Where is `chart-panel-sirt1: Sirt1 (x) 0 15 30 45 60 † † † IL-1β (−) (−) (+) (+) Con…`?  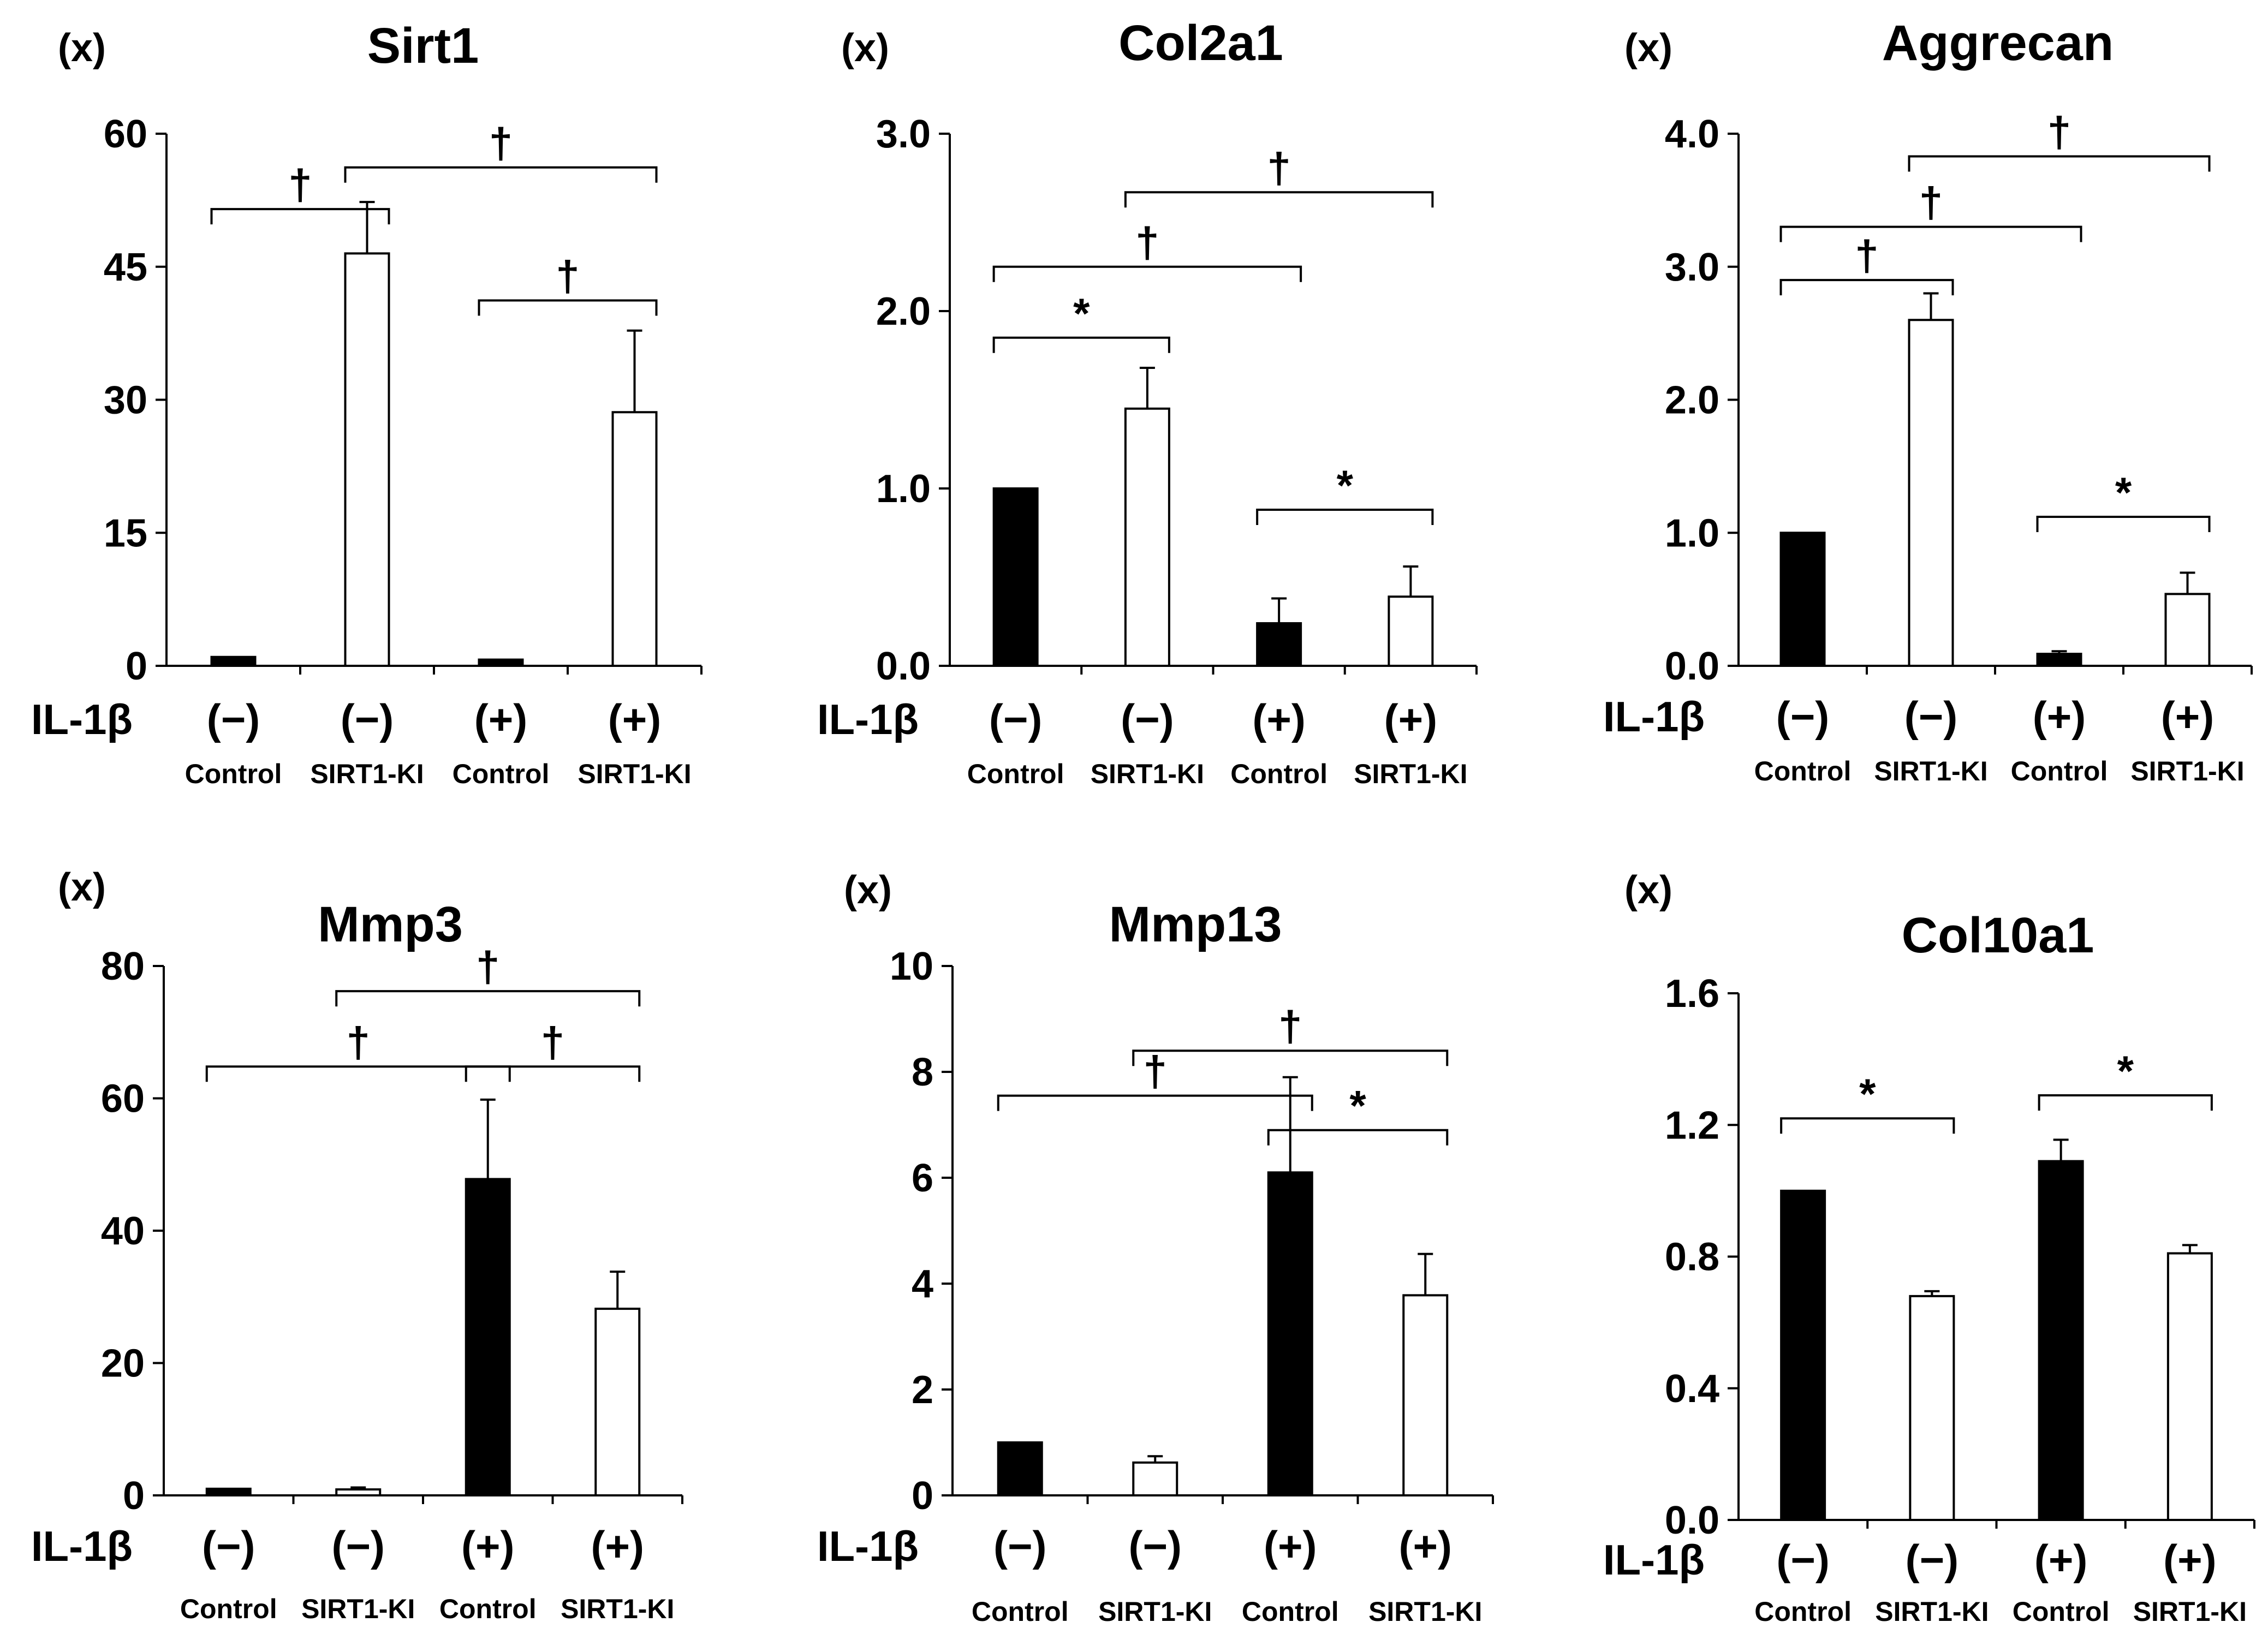 chart-panel-sirt1: Sirt1 (x) 0 15 30 45 60 † † † IL-1β (−) (−) (+) (+) Con… is located at coordinates (367, 403).